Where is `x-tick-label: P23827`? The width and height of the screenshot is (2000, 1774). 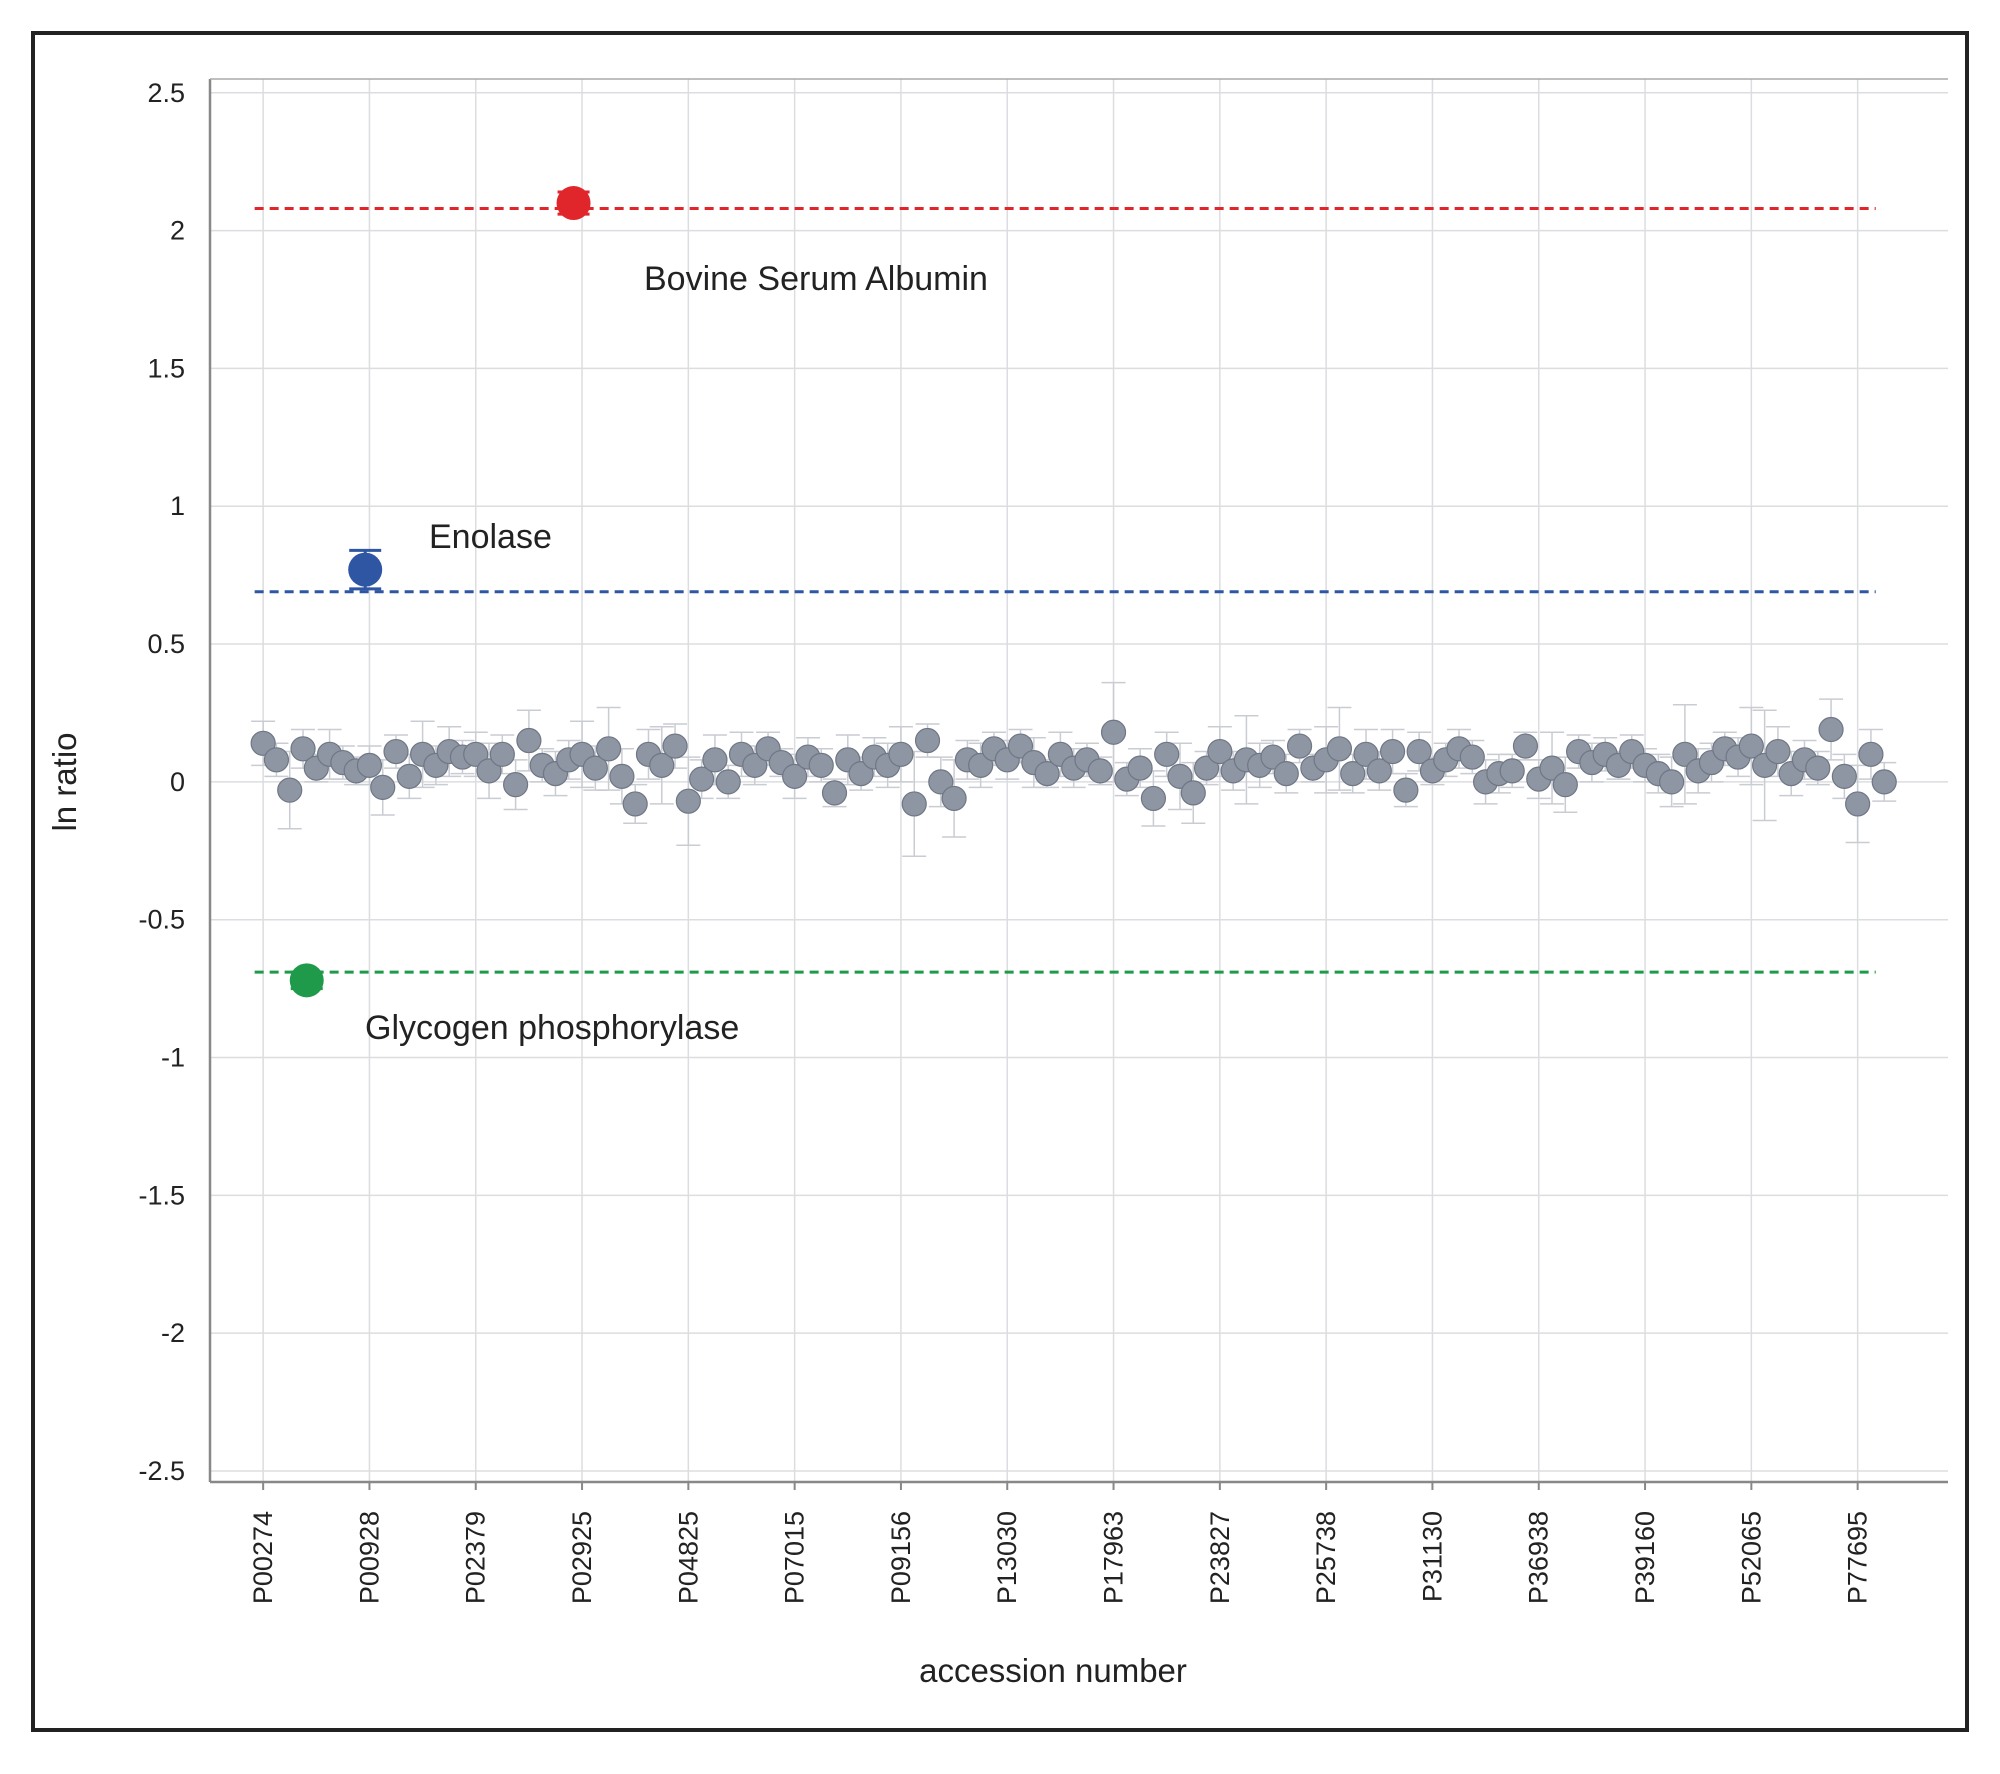
x-tick-label: P23827 is located at coordinates (1220, 1557).